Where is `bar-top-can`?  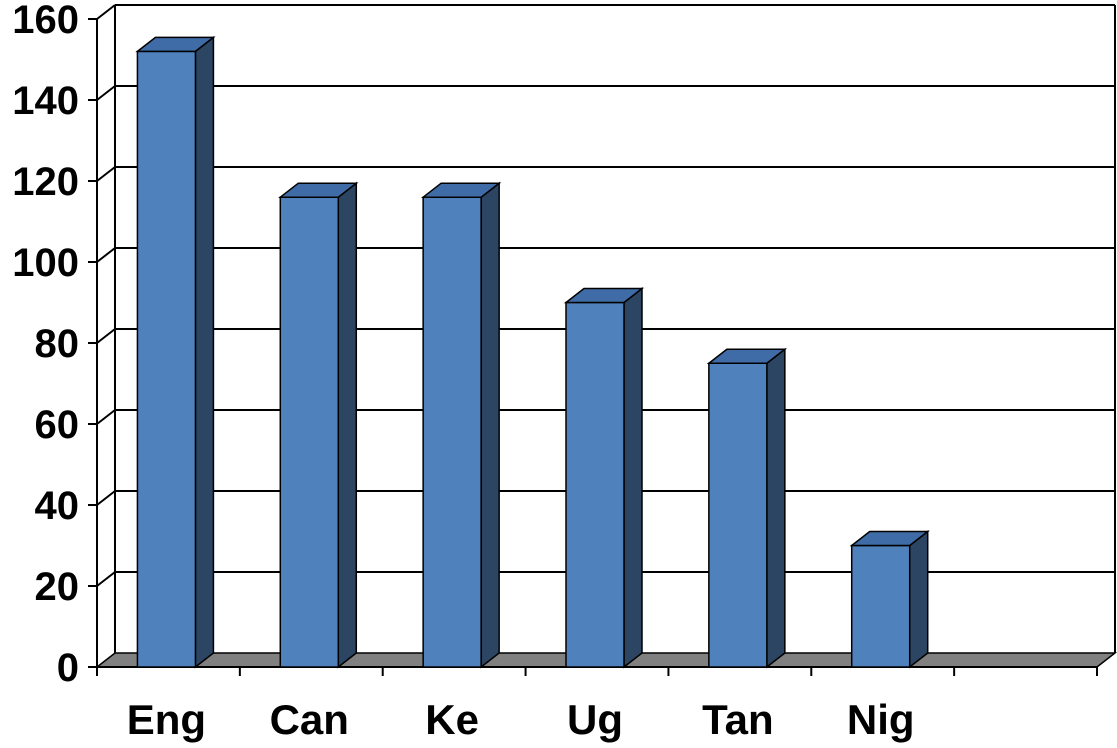 bar-top-can is located at coordinates (318, 190).